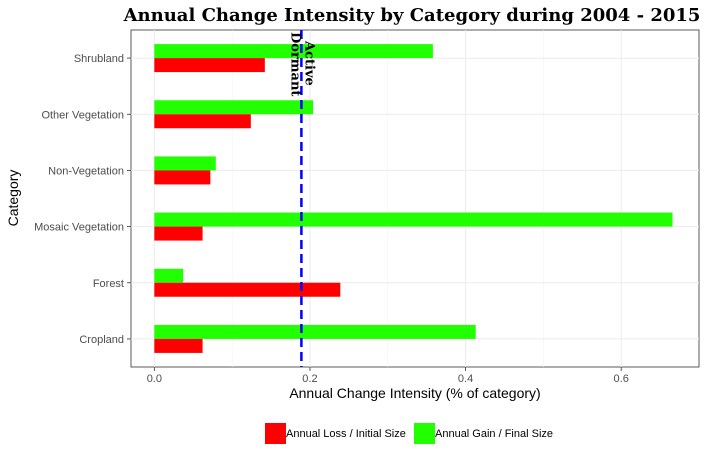  What do you see at coordinates (346, 434) in the screenshot?
I see `legend-label: Annual Loss / Initial Size` at bounding box center [346, 434].